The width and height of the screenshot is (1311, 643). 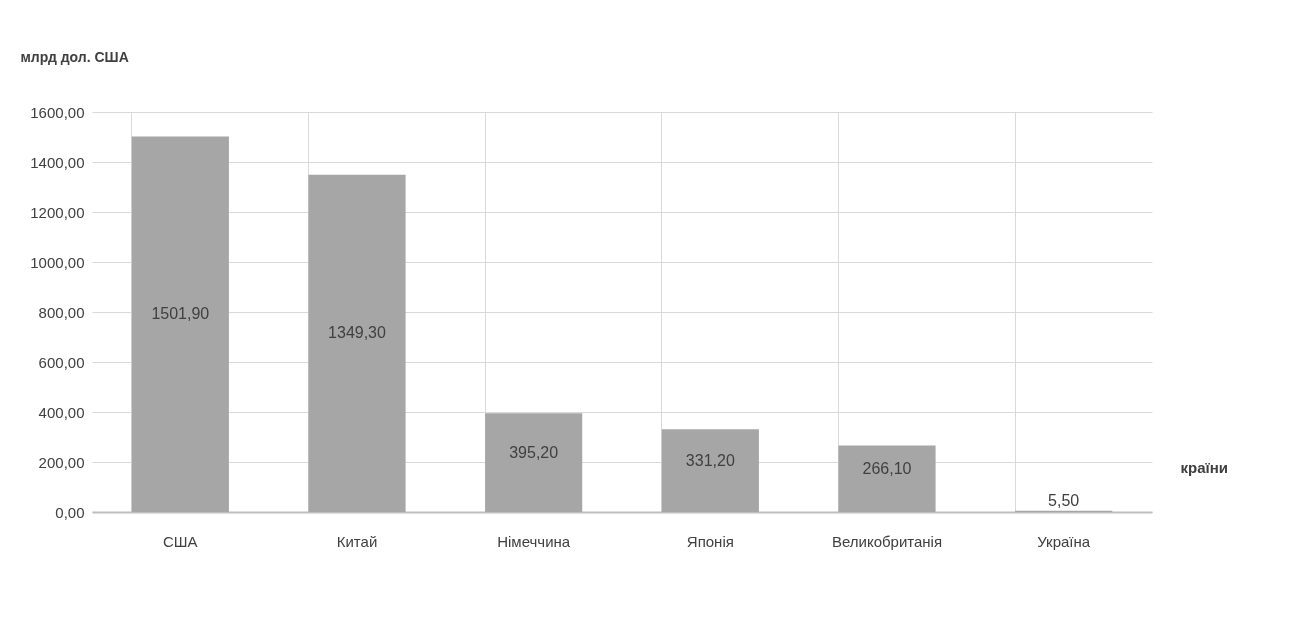 What do you see at coordinates (710, 460) in the screenshot?
I see `data-label: 331,20` at bounding box center [710, 460].